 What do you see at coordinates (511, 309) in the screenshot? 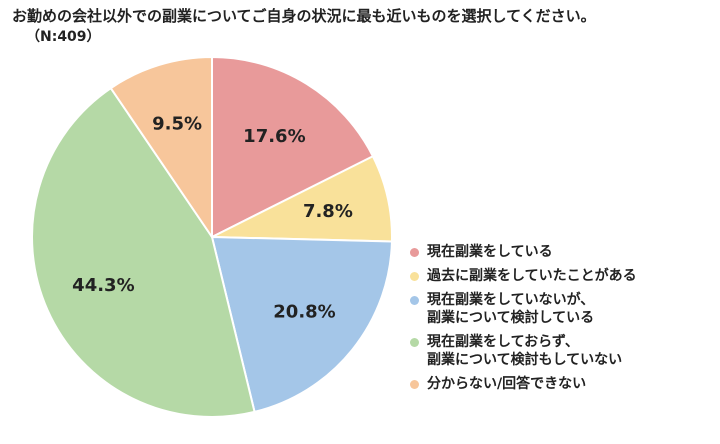
I see `legend-label: 現在副業をしていないが、 副業について検討している` at bounding box center [511, 309].